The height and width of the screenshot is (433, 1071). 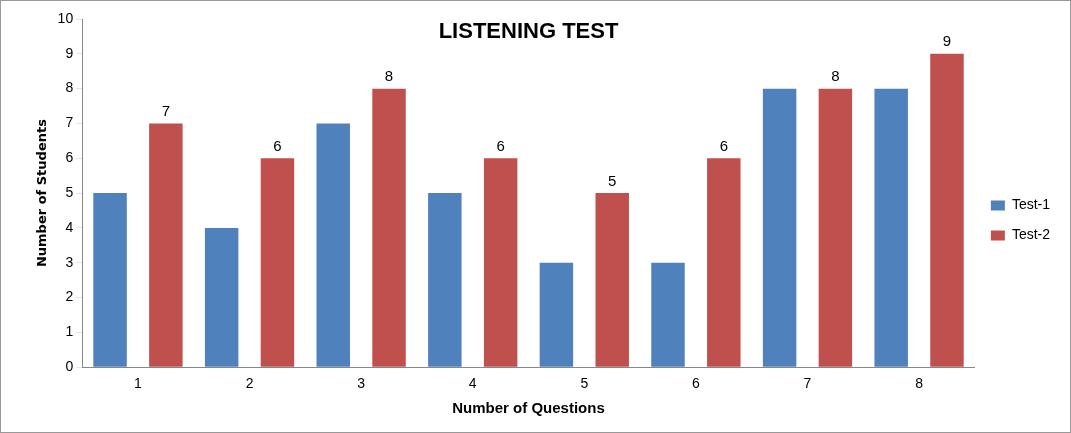 What do you see at coordinates (807, 383) in the screenshot?
I see `x-tick-label: 7` at bounding box center [807, 383].